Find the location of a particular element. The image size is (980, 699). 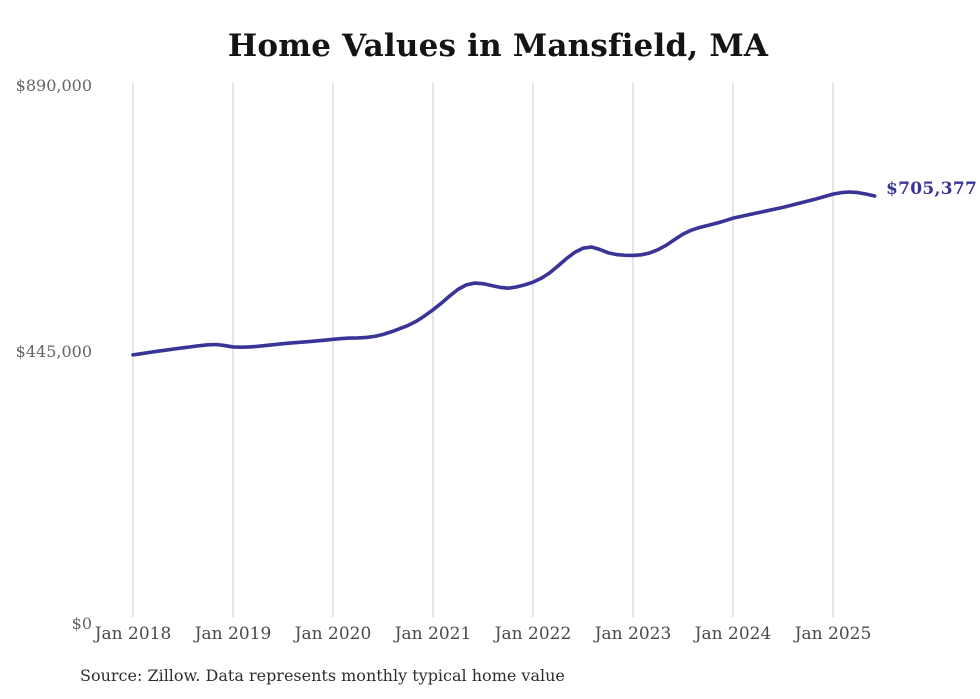

x-axis-tick-2021: Jan 2021 is located at coordinates (433, 634).